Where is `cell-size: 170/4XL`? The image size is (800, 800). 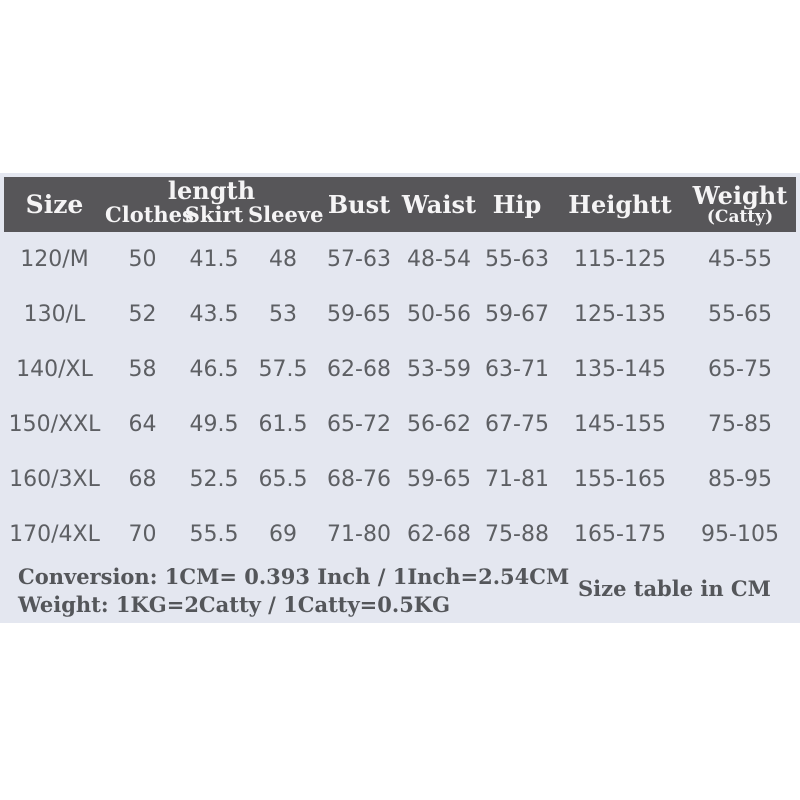
cell-size: 170/4XL is located at coordinates (54, 534).